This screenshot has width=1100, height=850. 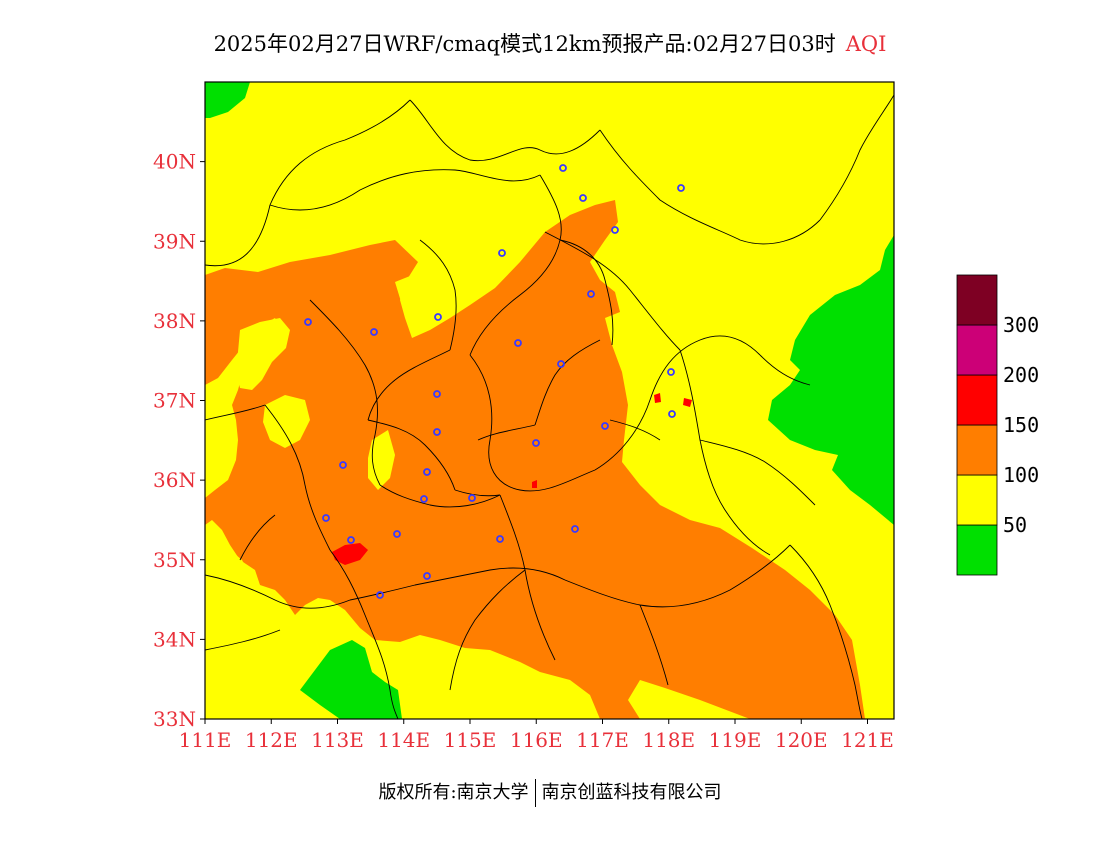 What do you see at coordinates (351, 679) in the screenshot?
I see `good-region-south` at bounding box center [351, 679].